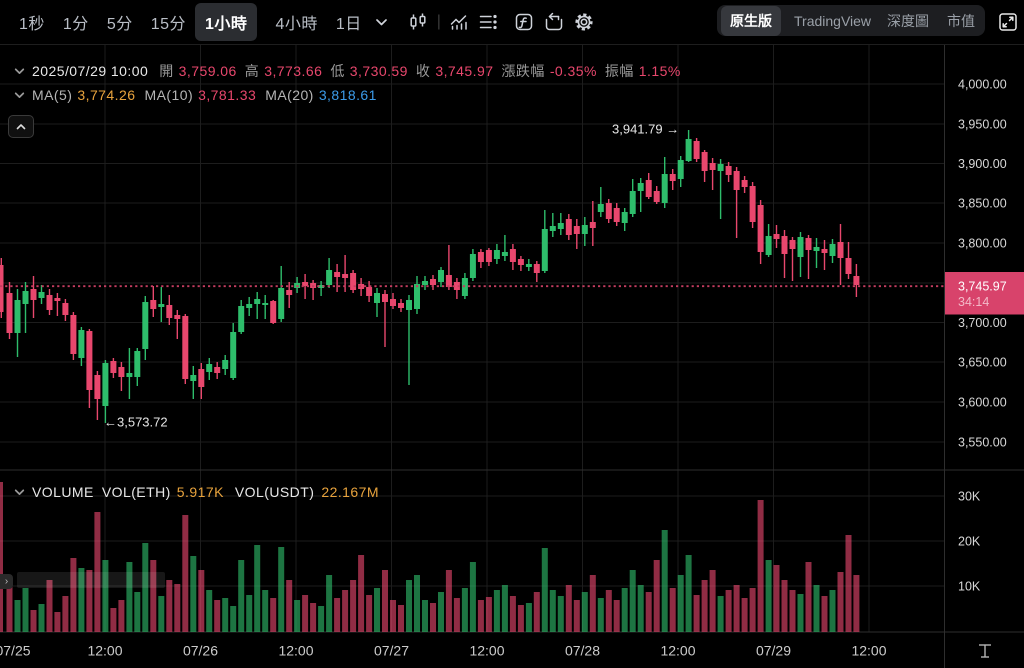 This screenshot has height=668, width=1024. Describe the element at coordinates (973, 302) in the screenshot. I see `svg-text: 34:14` at that location.